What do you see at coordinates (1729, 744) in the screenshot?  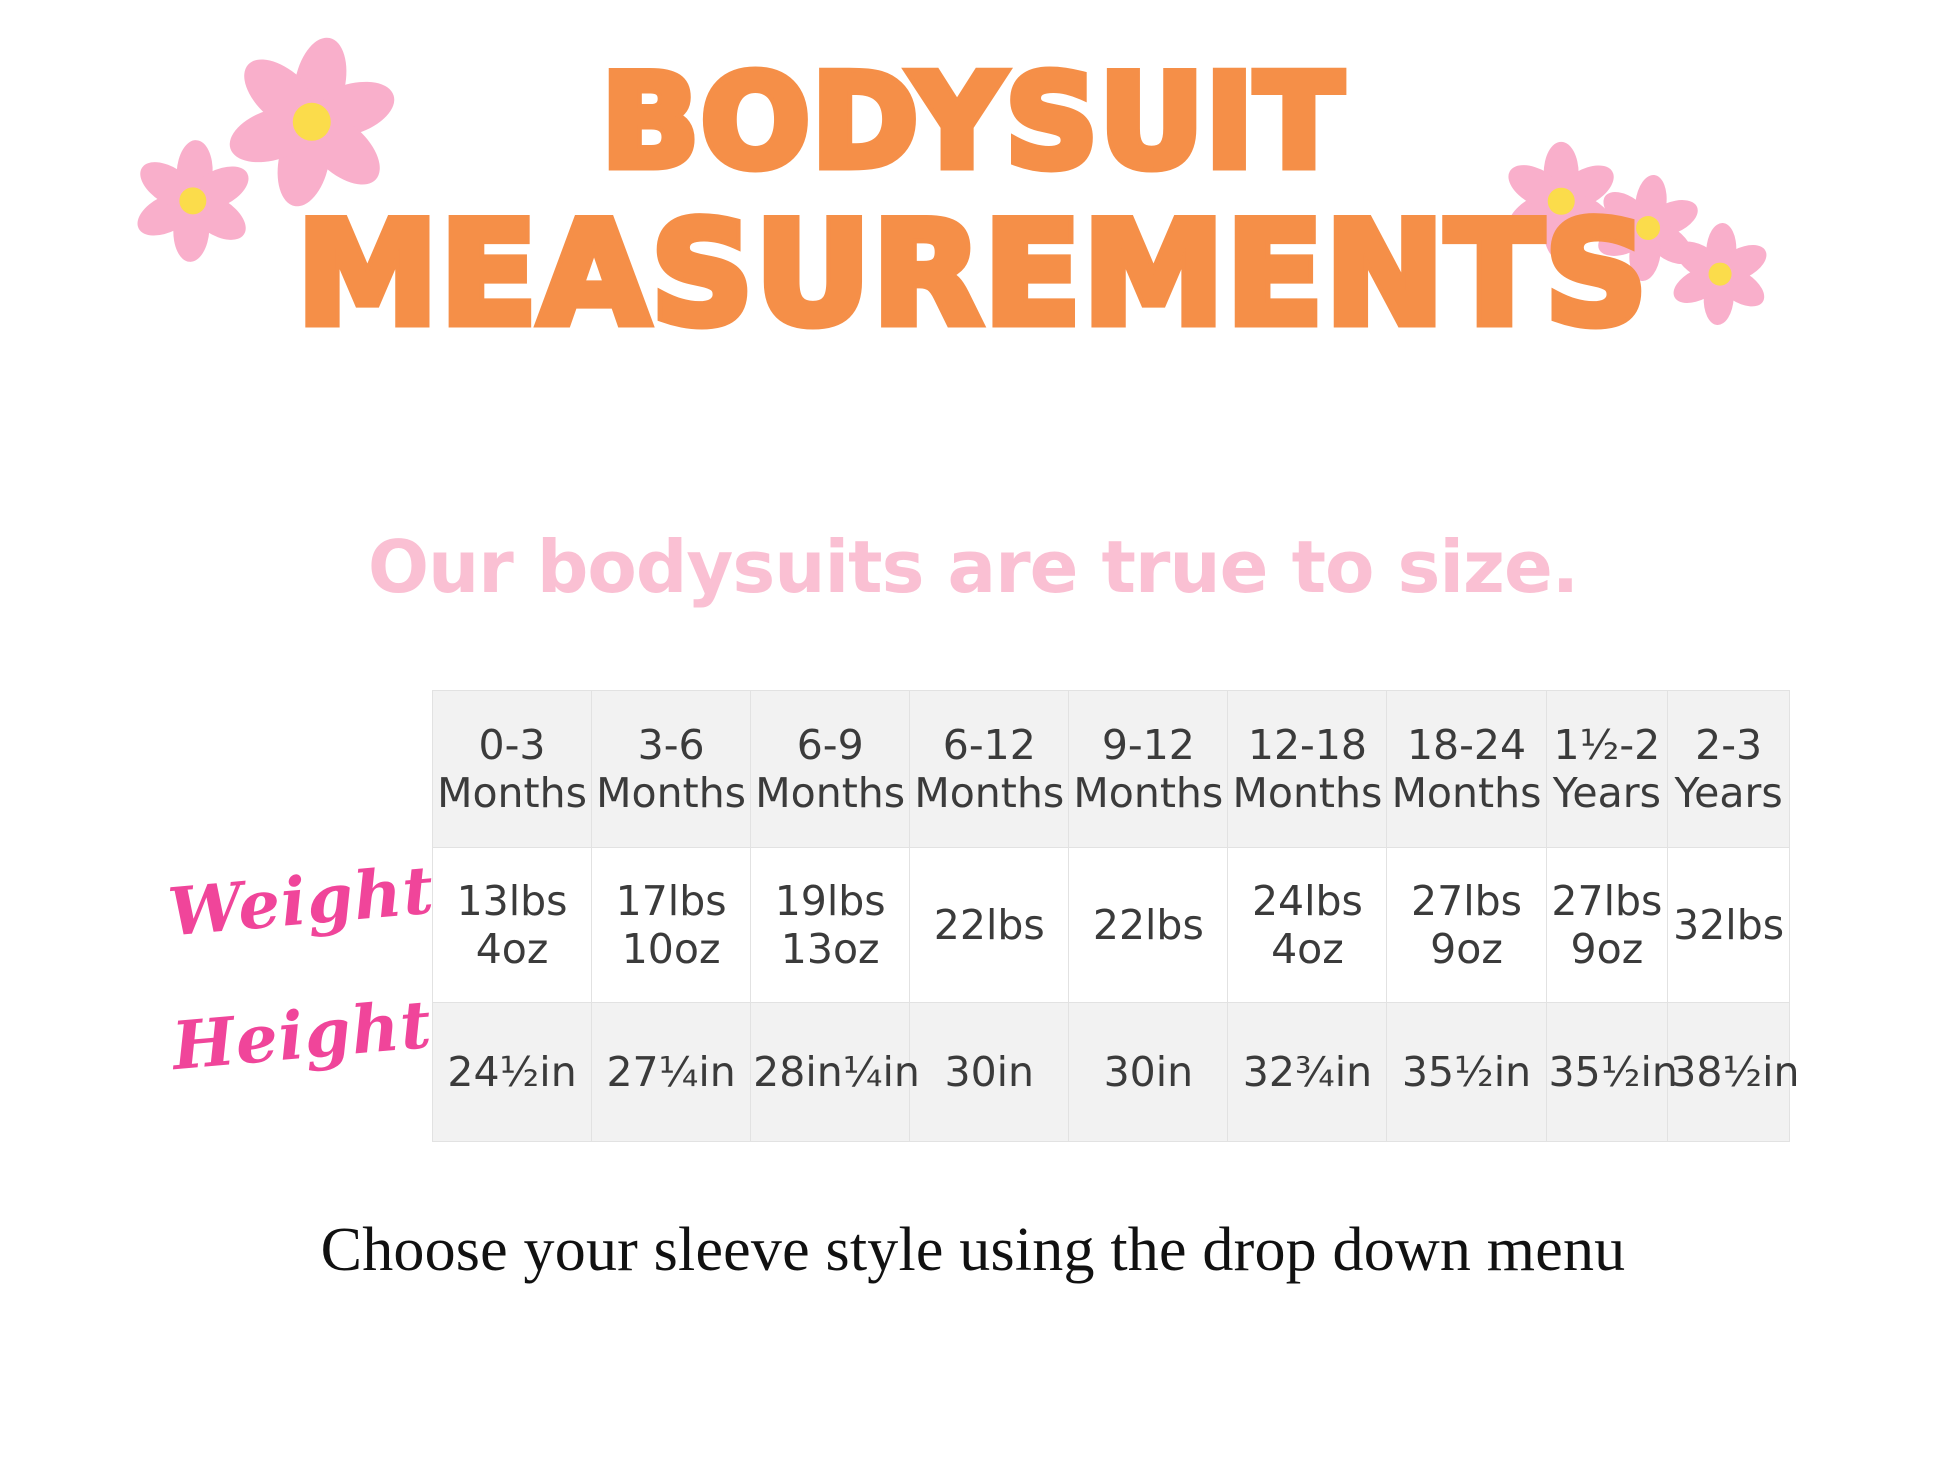 I see `age-range-value: 2-3` at bounding box center [1729, 744].